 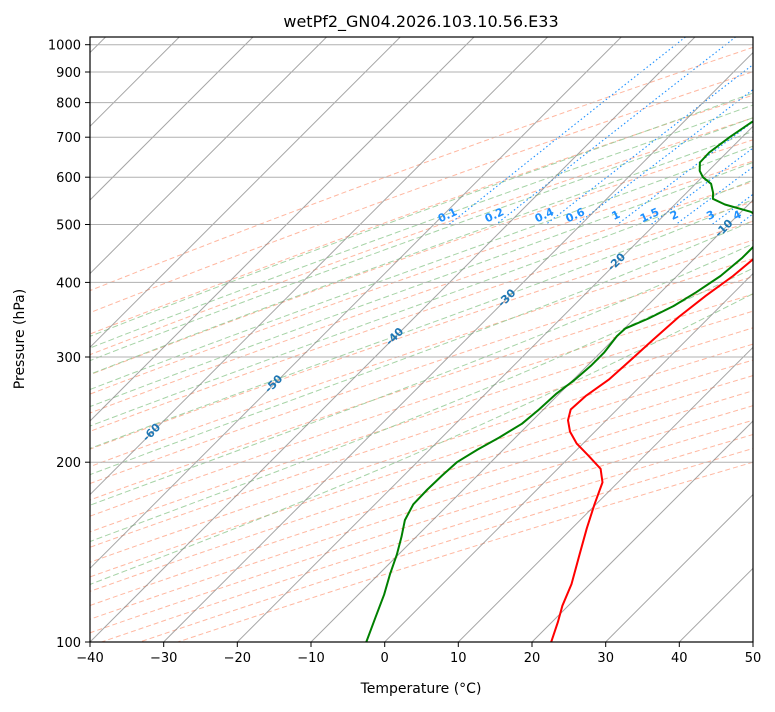 What do you see at coordinates (68, 358) in the screenshot?
I see `y-tick-label: 300` at bounding box center [68, 358].